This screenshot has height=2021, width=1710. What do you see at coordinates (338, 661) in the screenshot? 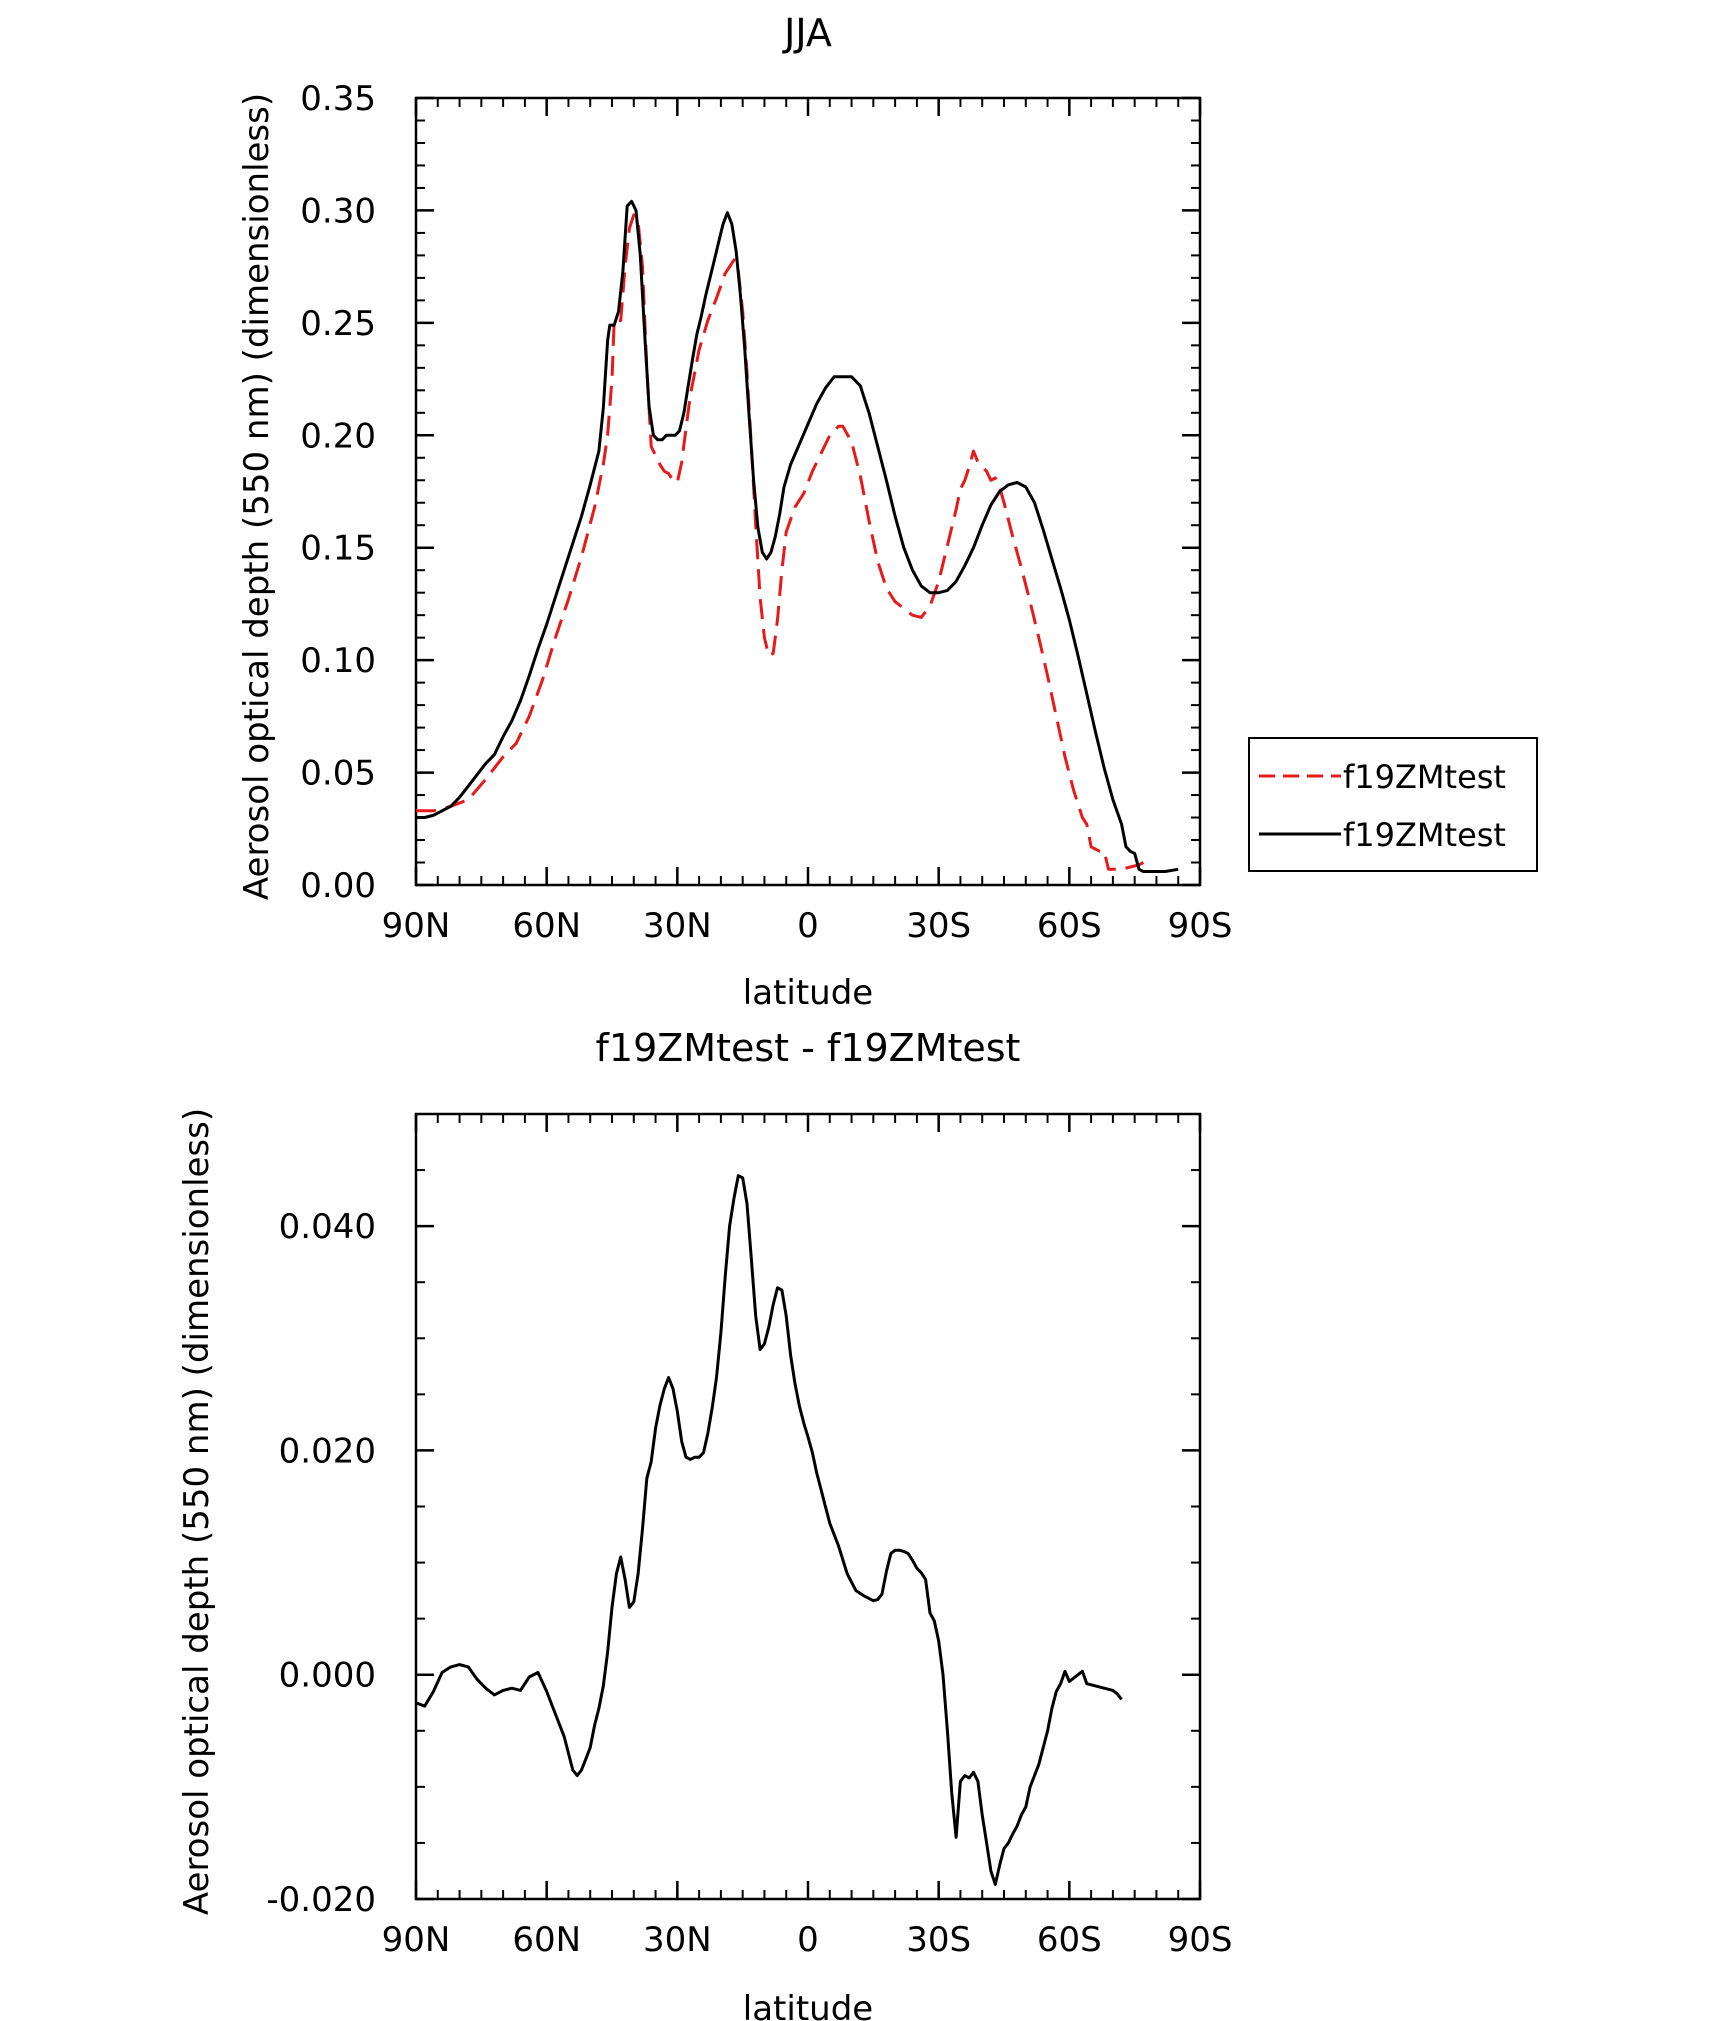
I see `y-tick-label: 0.10` at bounding box center [338, 661].